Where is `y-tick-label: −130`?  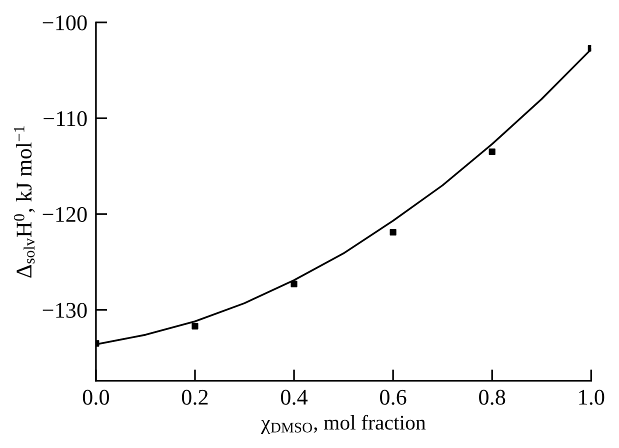
y-tick-label: −130 is located at coordinates (64, 310).